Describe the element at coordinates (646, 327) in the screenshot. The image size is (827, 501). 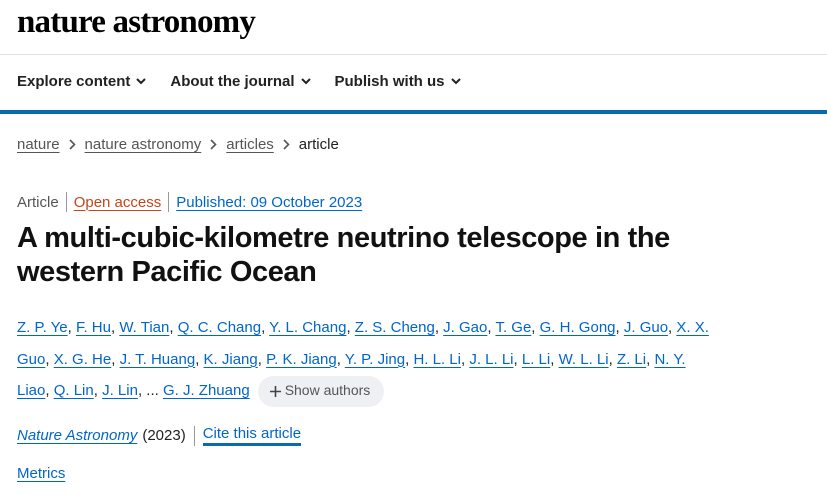
I see `author-link: J. Guo` at that location.